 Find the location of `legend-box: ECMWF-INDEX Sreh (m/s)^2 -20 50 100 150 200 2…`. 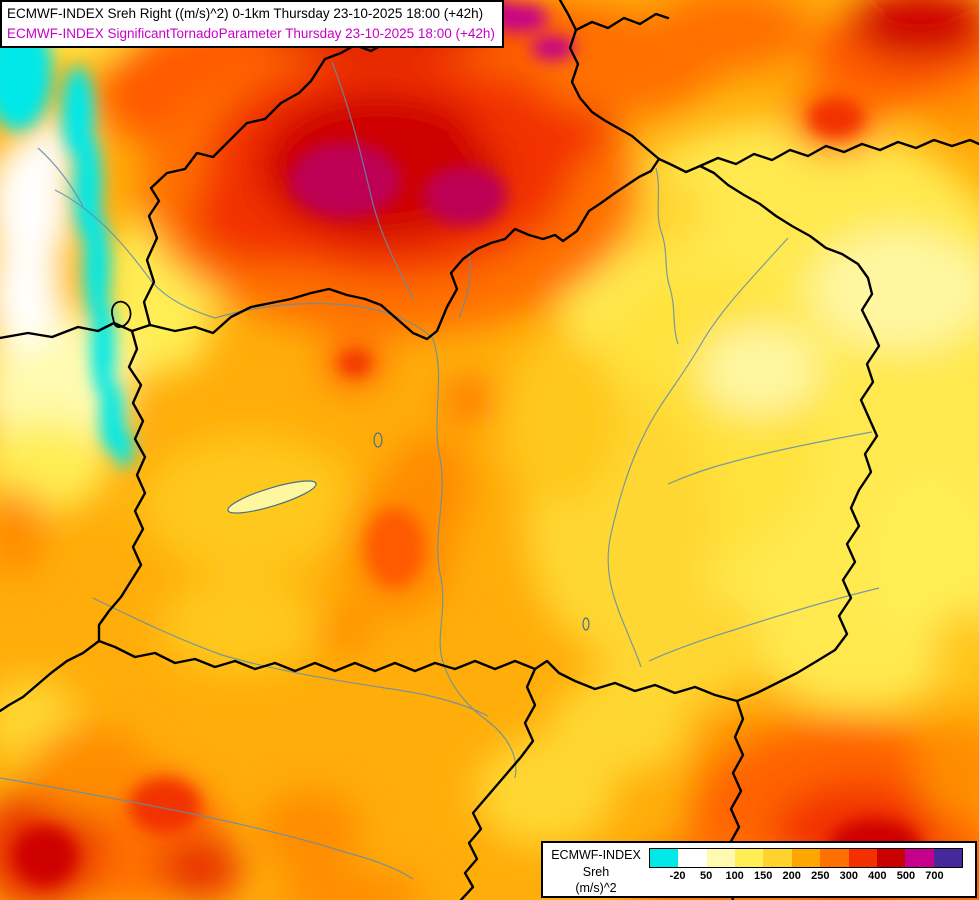

legend-box: ECMWF-INDEX Sreh (m/s)^2 -20 50 100 150 200 2… is located at coordinates (759, 869).